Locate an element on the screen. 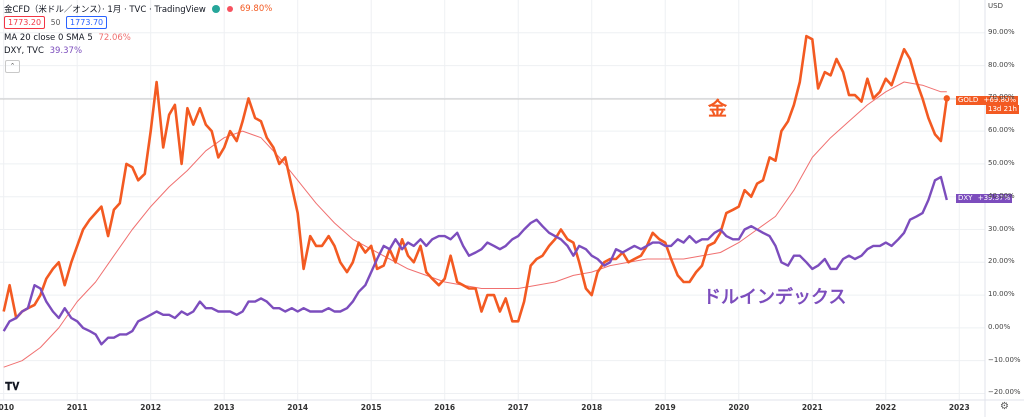 Image resolution: width=1024 pixels, height=417 pixels. x-tick-label: 2018 is located at coordinates (592, 407).